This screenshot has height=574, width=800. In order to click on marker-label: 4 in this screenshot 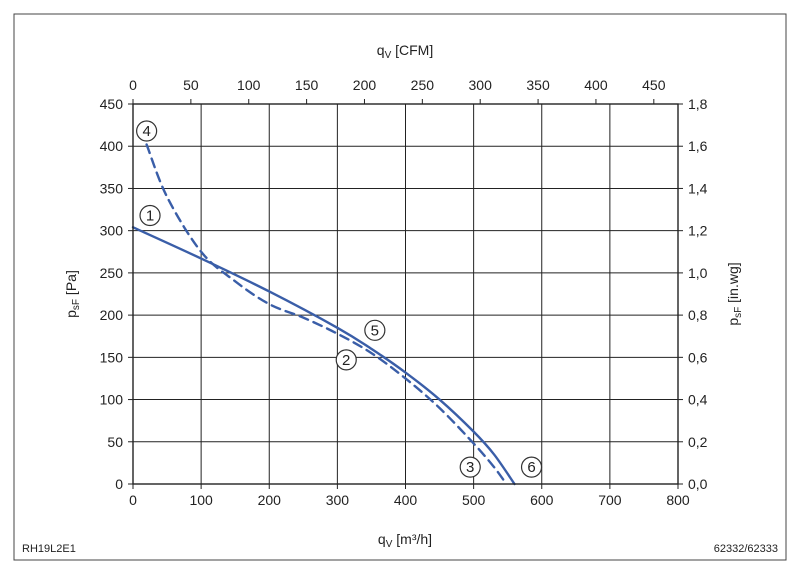, I will do `click(146, 131)`.